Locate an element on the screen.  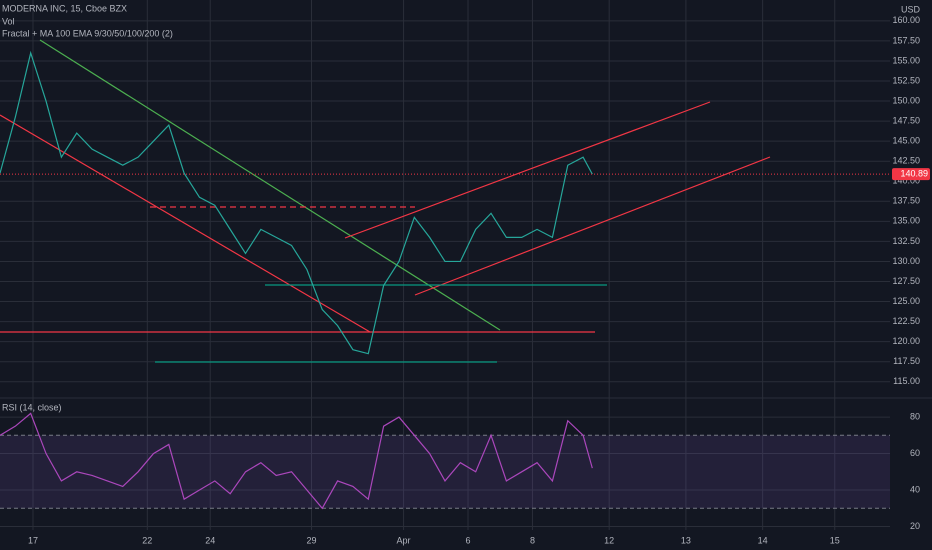
y-tick-label: 142.50 is located at coordinates (906, 161).